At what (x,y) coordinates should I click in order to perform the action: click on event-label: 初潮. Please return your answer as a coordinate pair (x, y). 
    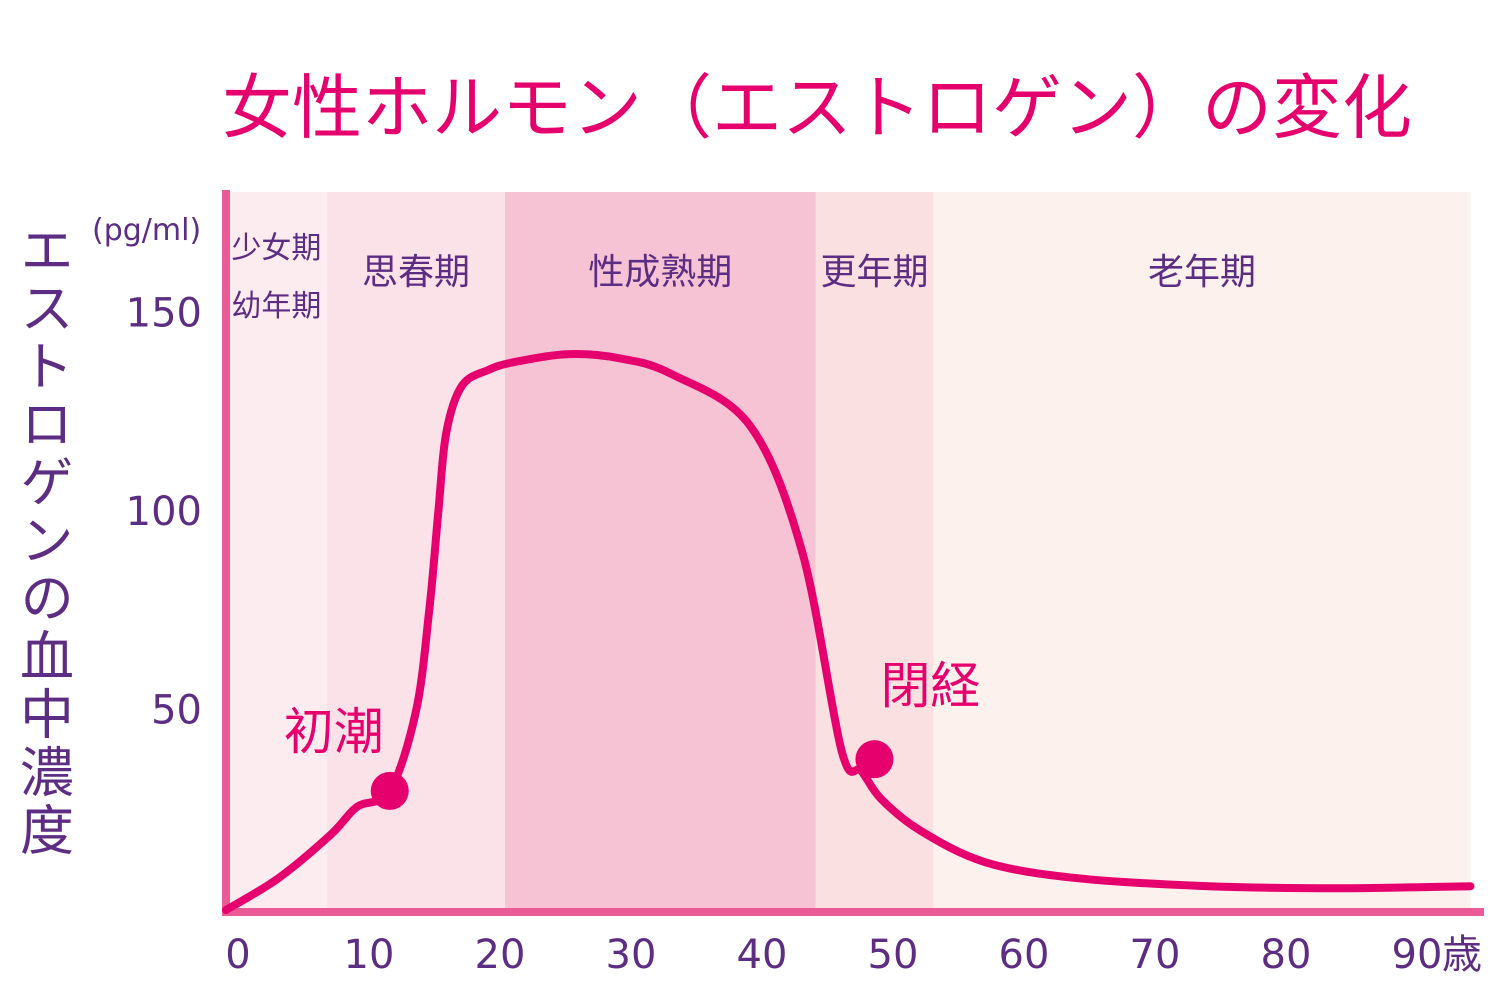
    Looking at the image, I should click on (334, 732).